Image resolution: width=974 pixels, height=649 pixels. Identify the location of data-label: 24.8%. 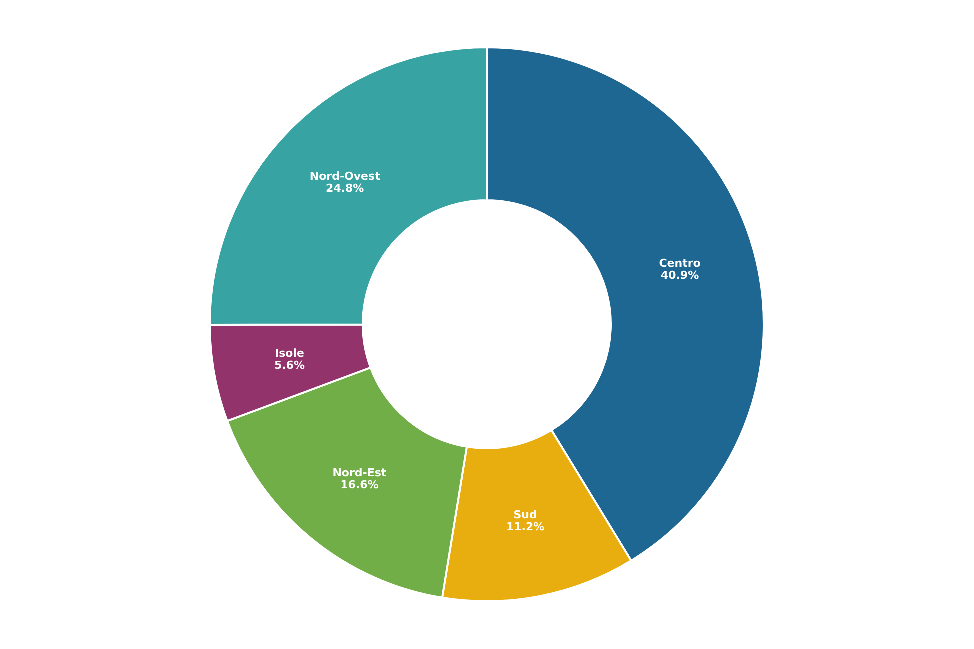
(345, 188).